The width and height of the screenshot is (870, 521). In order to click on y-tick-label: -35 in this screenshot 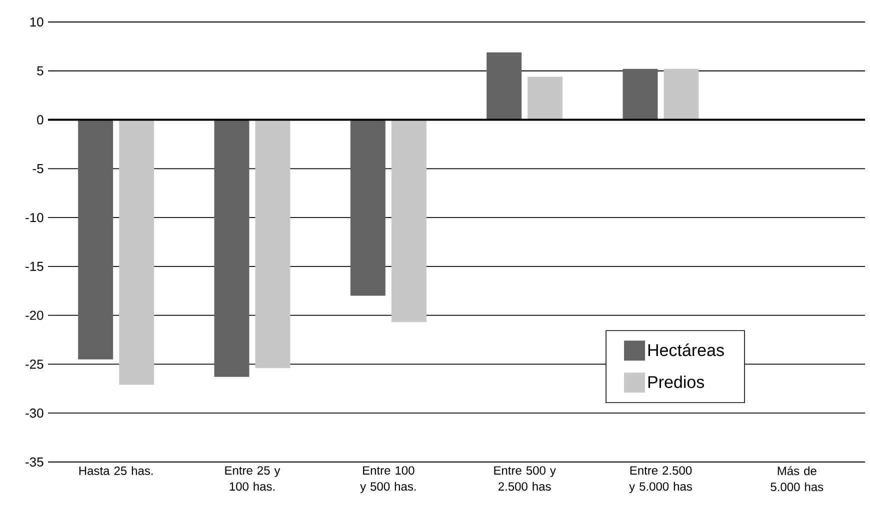, I will do `click(35, 462)`.